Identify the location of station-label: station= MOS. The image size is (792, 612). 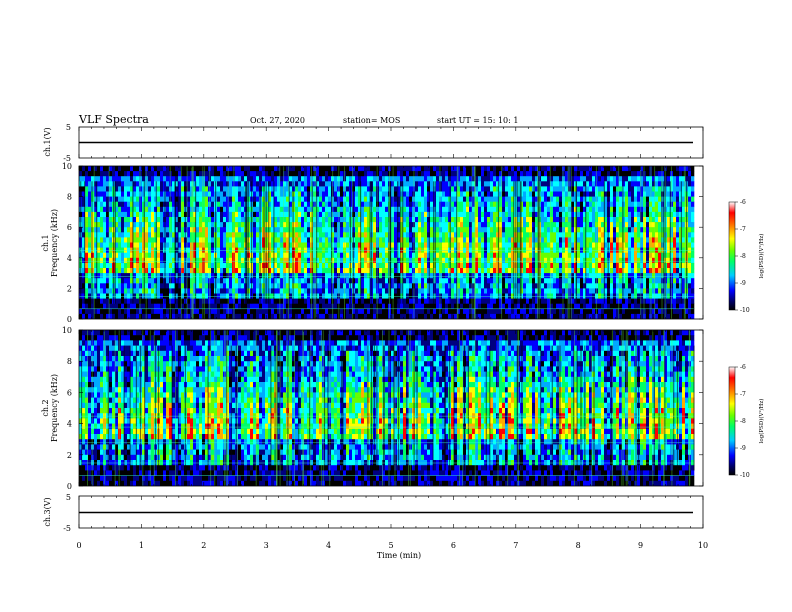
(371, 120).